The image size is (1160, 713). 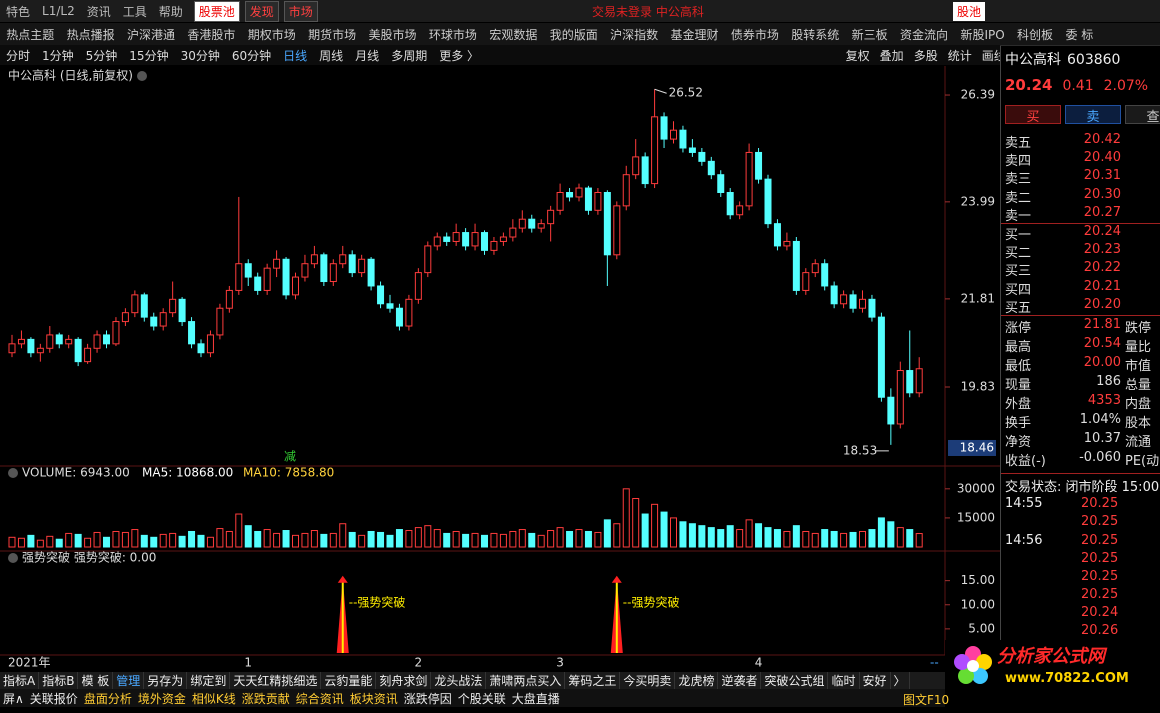 I want to click on tool-button: 多股, so click(x=925, y=55).